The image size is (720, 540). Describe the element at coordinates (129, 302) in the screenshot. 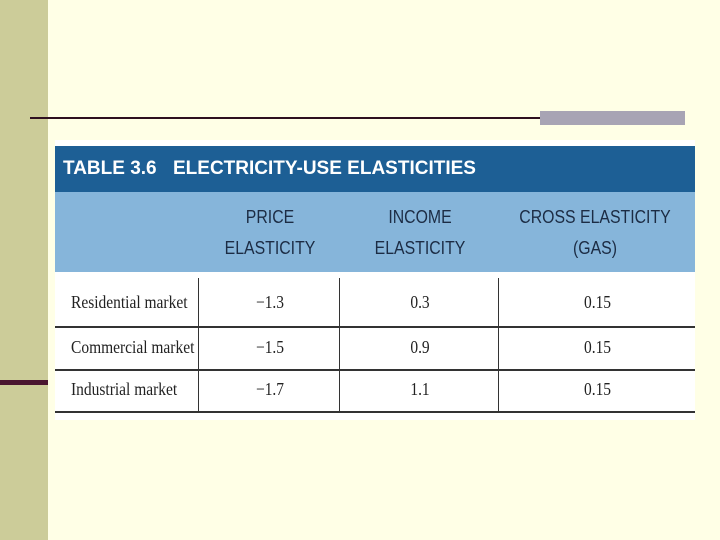

I see `row-label-residential: Residential market` at that location.